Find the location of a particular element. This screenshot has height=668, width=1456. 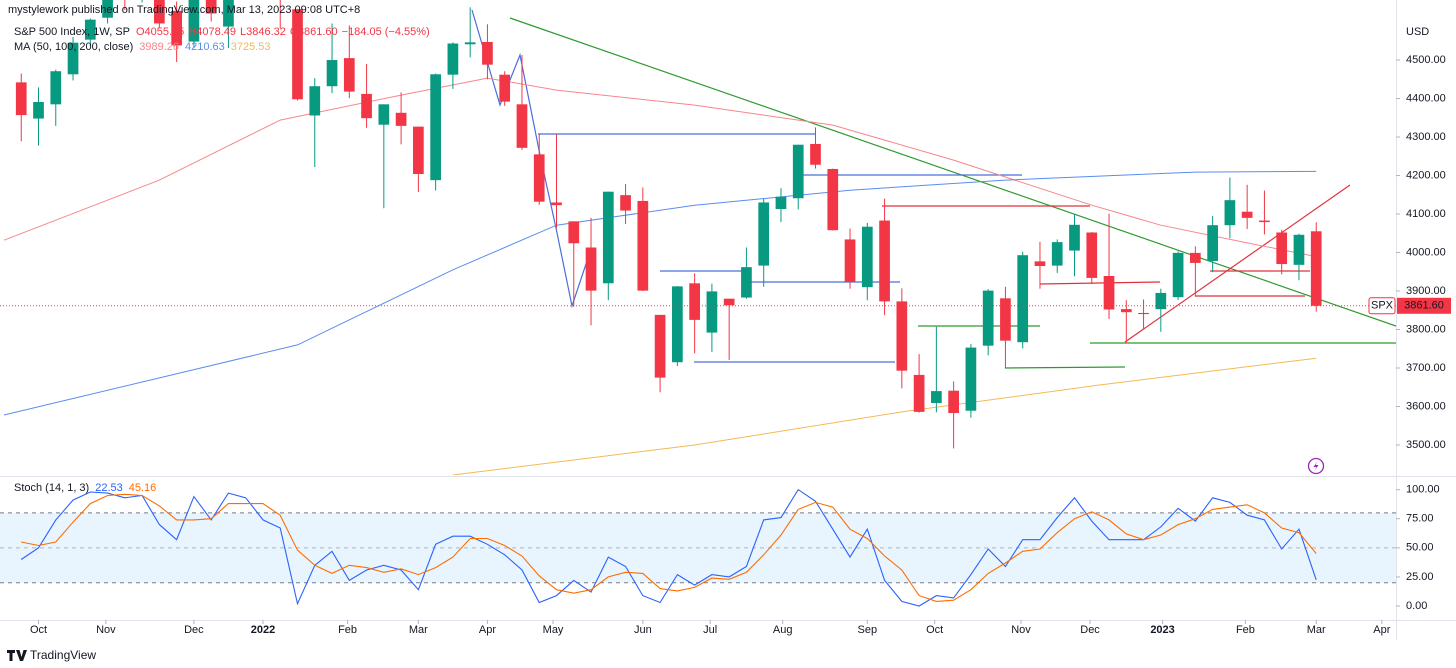

ohlc-change: −184.05 (−4.55%) is located at coordinates (386, 32).